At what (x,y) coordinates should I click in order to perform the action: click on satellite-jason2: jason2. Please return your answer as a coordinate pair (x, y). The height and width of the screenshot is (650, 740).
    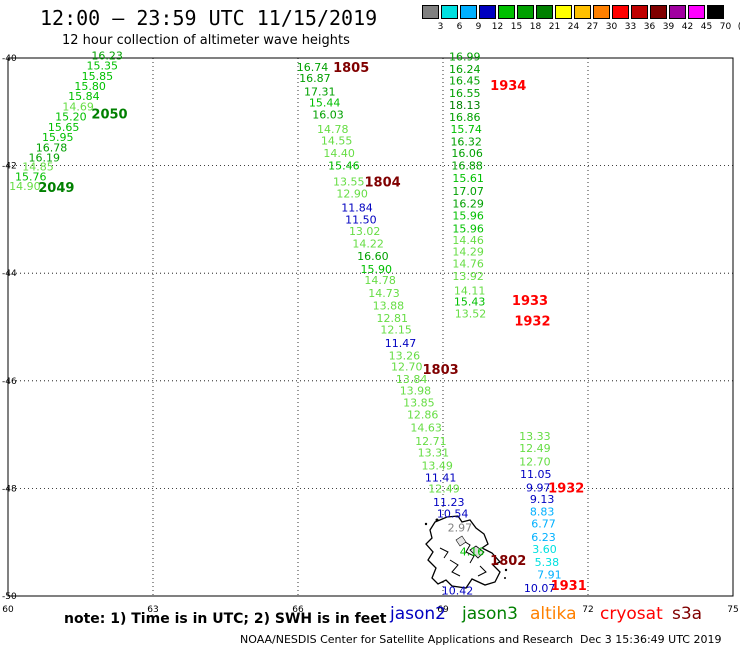
    Looking at the image, I should click on (418, 614).